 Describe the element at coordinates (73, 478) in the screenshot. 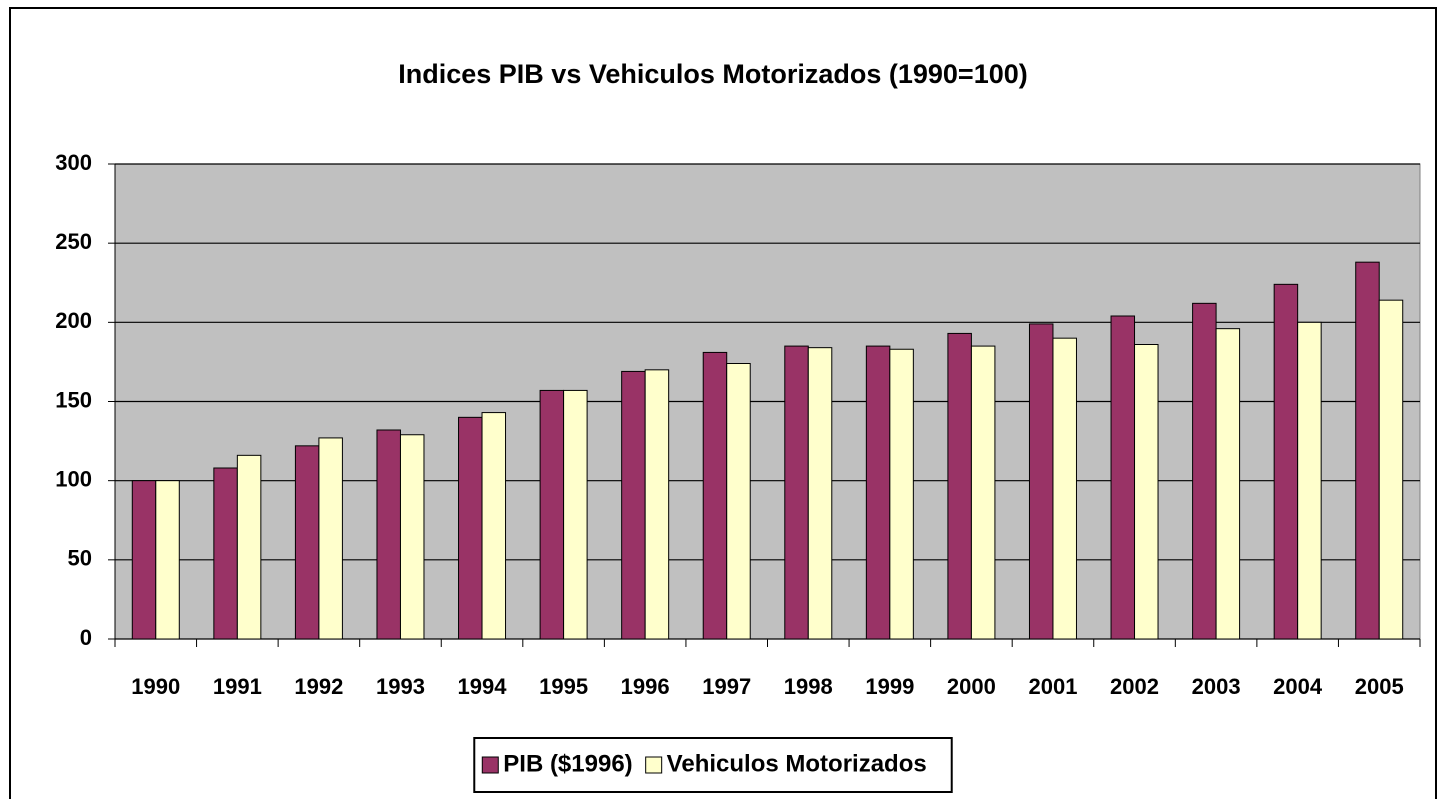

I see `y-tick-label: 100` at that location.